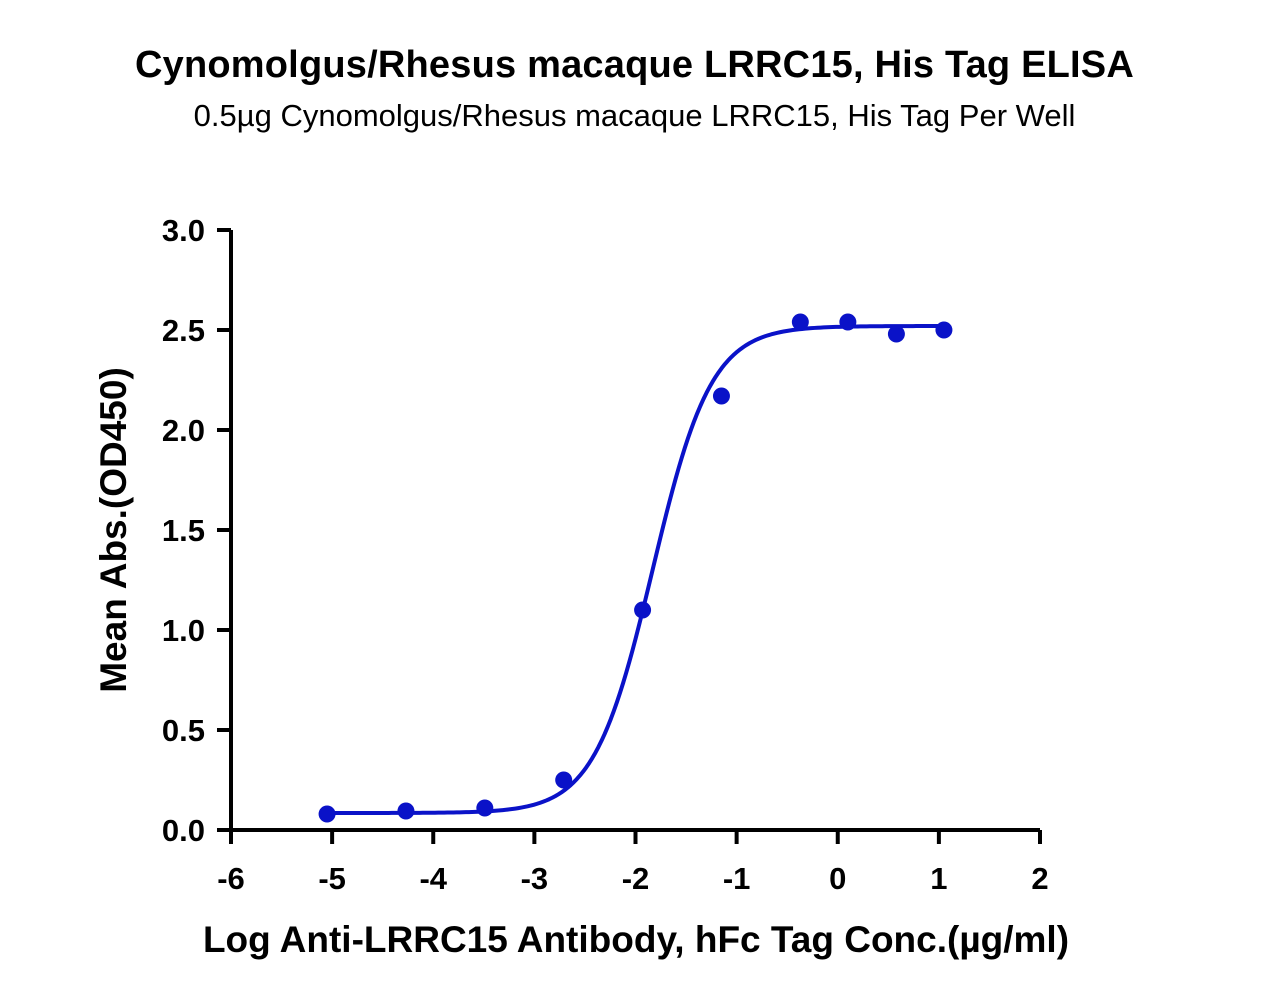 Image resolution: width=1269 pixels, height=1004 pixels. What do you see at coordinates (938, 878) in the screenshot?
I see `x-tick-label: 1` at bounding box center [938, 878].